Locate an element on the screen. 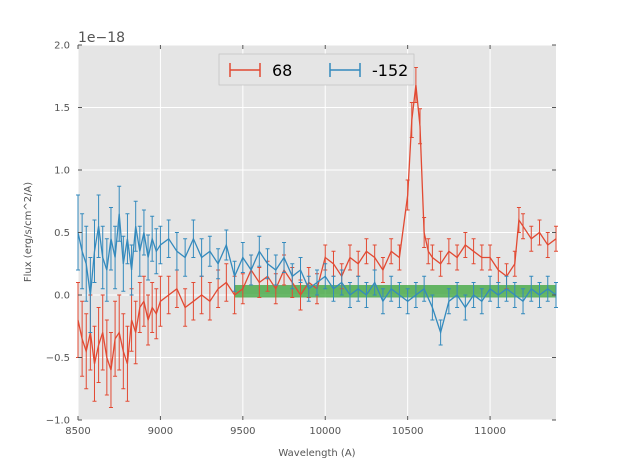 The height and width of the screenshot is (467, 617). x-tick-label-5: 11000 is located at coordinates (490, 431).